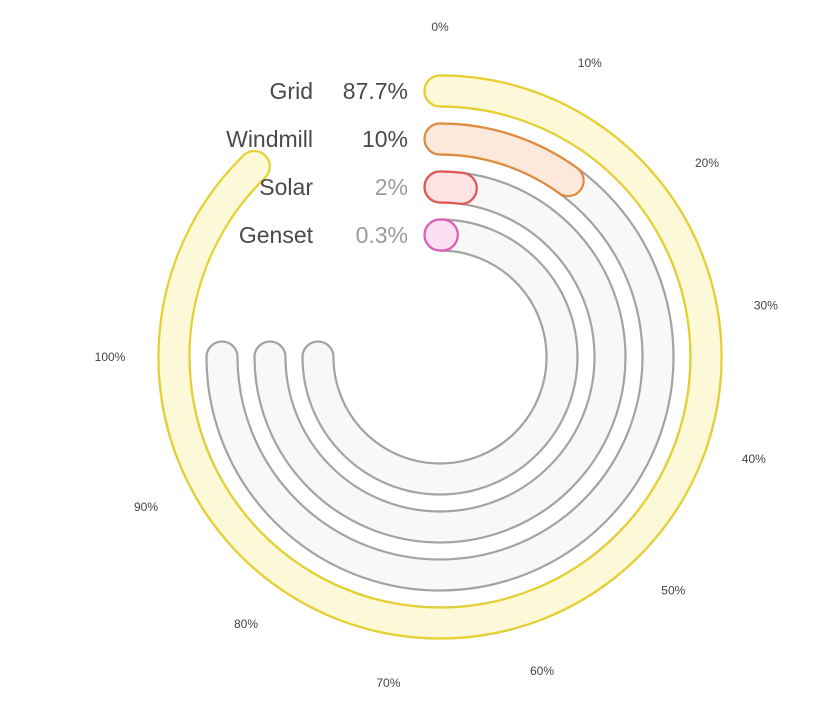 The width and height of the screenshot is (825, 713). What do you see at coordinates (286, 187) in the screenshot?
I see `legend-name-solar: Solar` at bounding box center [286, 187].